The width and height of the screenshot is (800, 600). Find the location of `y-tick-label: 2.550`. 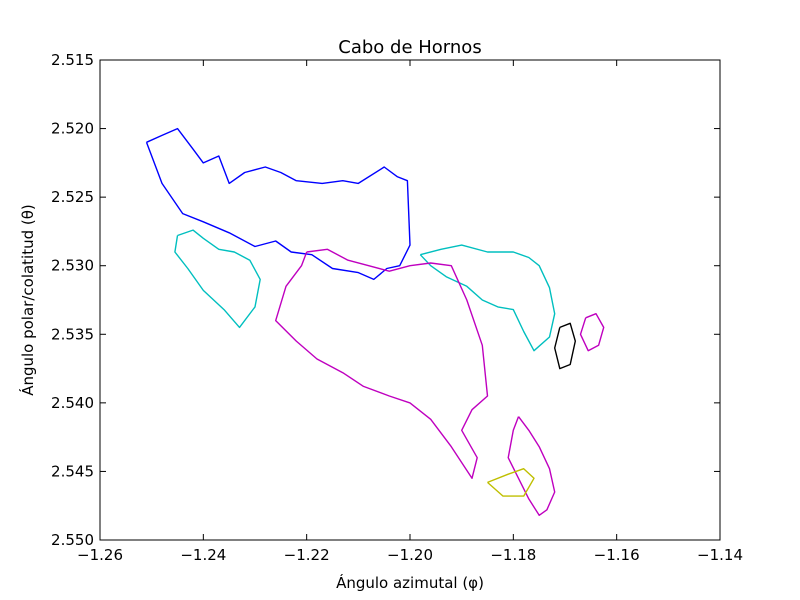

y-tick-label: 2.550 is located at coordinates (72, 540).